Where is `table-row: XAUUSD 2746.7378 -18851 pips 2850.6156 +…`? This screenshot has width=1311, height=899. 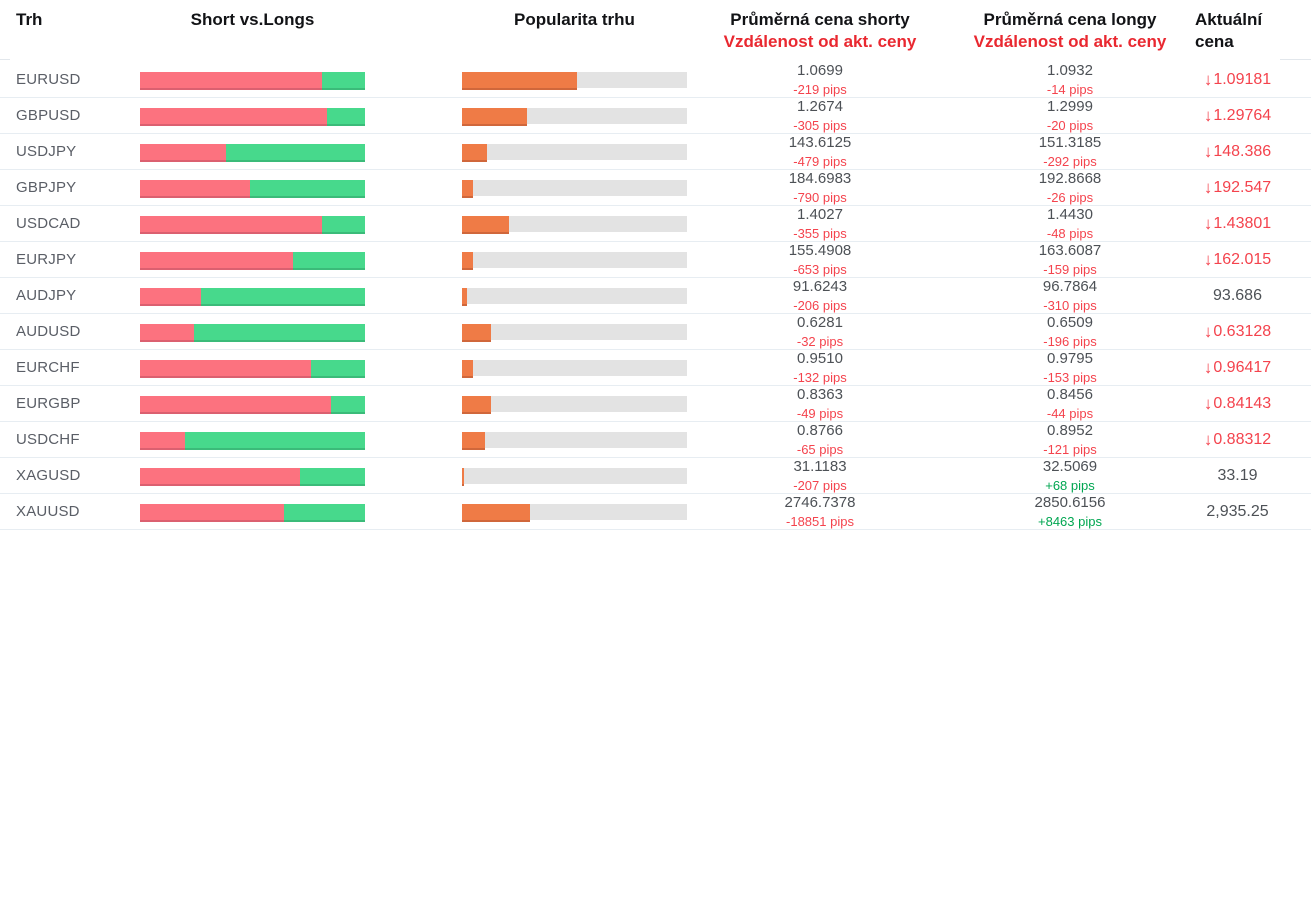
table-row: XAUUSD 2746.7378 -18851 pips 2850.6156 +… is located at coordinates (655, 512).